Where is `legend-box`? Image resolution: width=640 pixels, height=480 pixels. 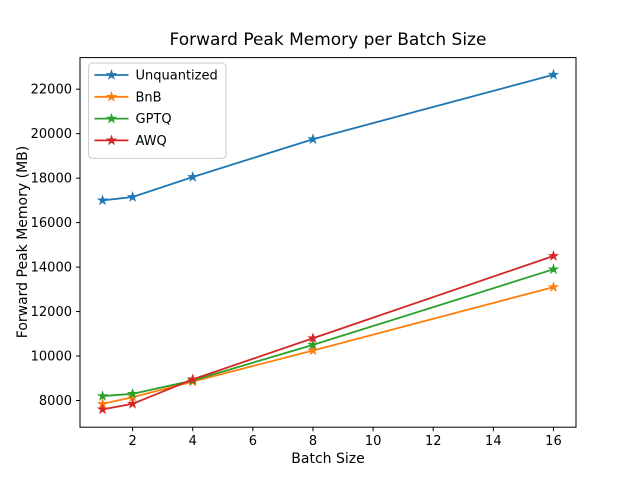 legend-box is located at coordinates (157, 110).